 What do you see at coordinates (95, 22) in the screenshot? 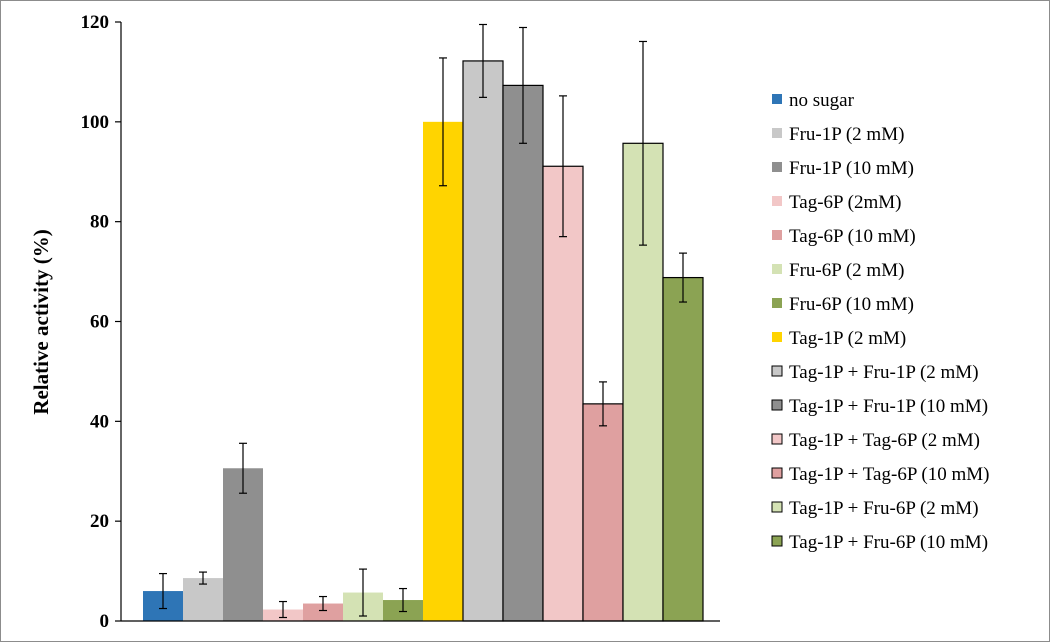
I see `y-tick-label: 120` at bounding box center [95, 22].